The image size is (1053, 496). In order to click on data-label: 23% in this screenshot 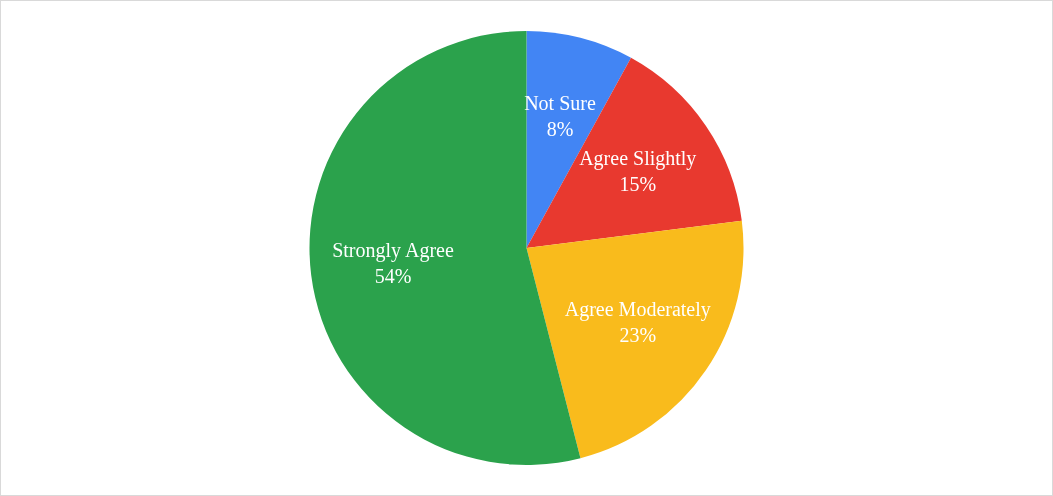, I will do `click(638, 334)`.